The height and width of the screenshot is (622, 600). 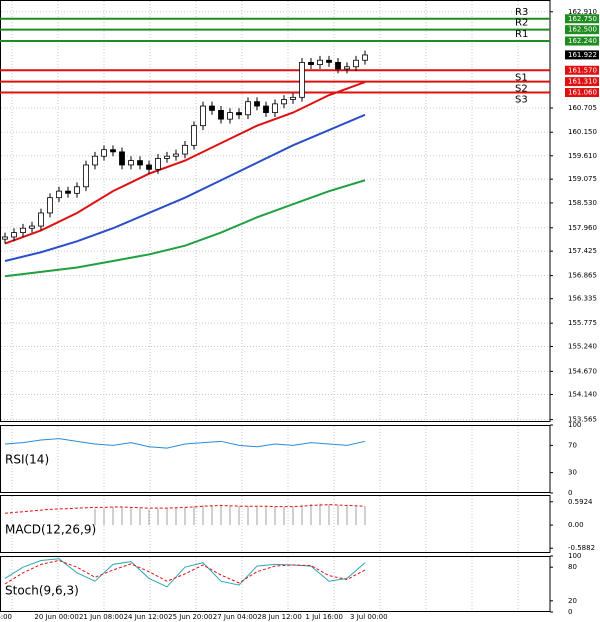 I want to click on panel-frame, so click(x=275, y=584).